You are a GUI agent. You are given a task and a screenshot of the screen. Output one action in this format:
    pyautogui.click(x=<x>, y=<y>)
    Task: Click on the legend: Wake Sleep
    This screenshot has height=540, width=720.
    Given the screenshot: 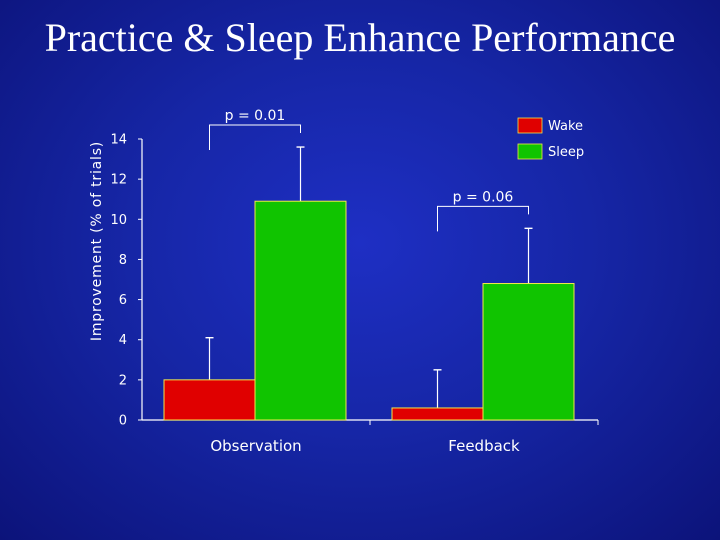 What is the action you would take?
    pyautogui.click(x=550, y=138)
    